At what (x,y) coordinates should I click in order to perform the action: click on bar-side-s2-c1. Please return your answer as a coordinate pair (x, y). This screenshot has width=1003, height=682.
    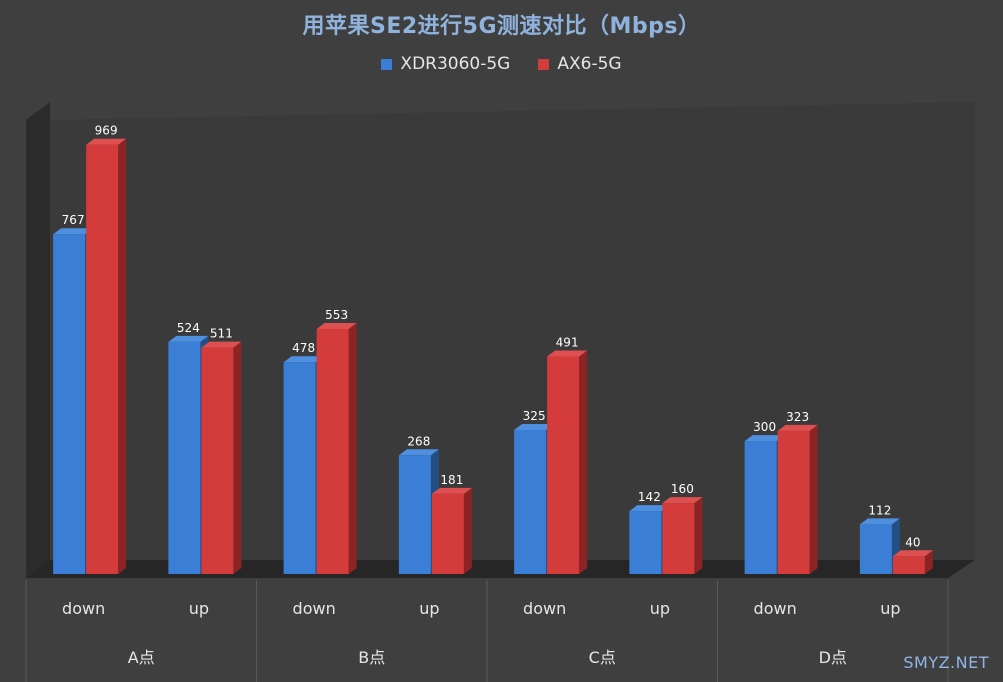
    Looking at the image, I should click on (122, 356).